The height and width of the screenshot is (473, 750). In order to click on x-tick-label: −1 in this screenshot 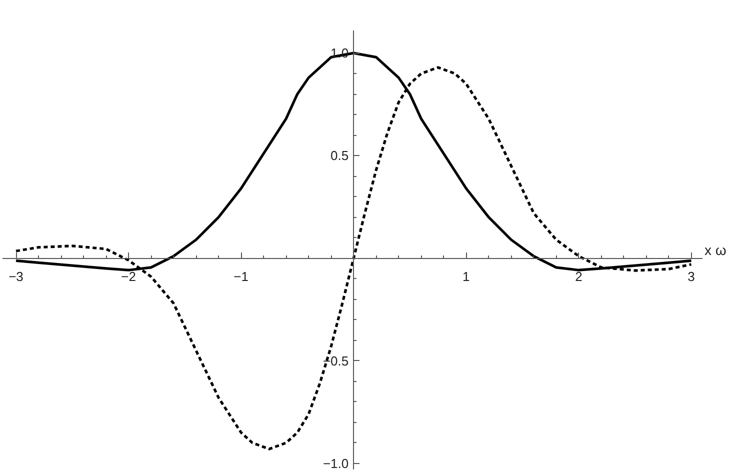, I will do `click(241, 276)`.